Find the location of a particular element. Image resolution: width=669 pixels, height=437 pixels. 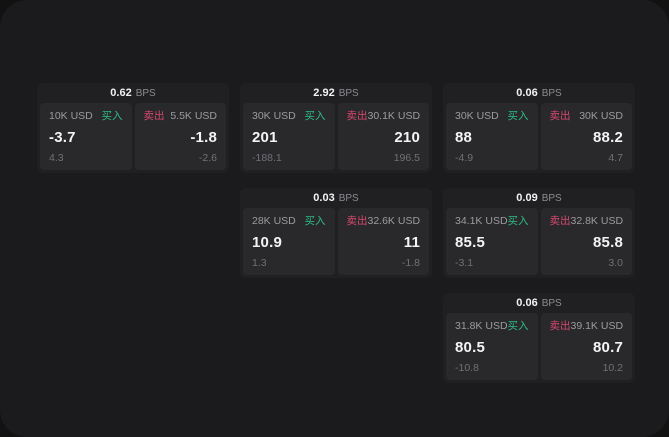

sell-price: 80.7 is located at coordinates (608, 347).